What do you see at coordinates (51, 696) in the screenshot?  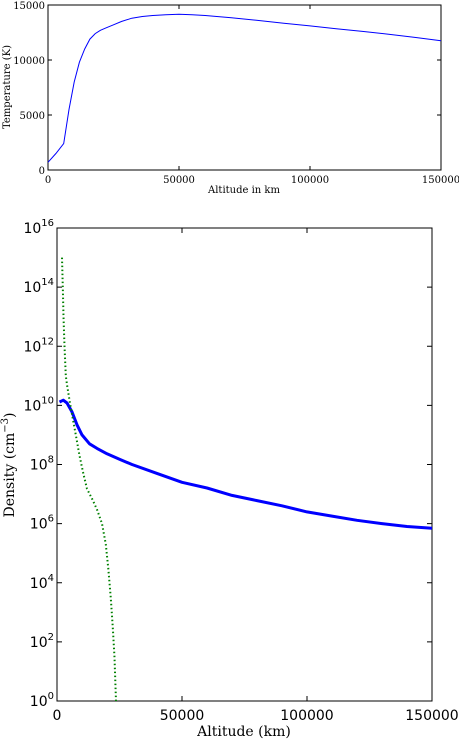 I see `density-y-tick-exponent: 0` at bounding box center [51, 696].